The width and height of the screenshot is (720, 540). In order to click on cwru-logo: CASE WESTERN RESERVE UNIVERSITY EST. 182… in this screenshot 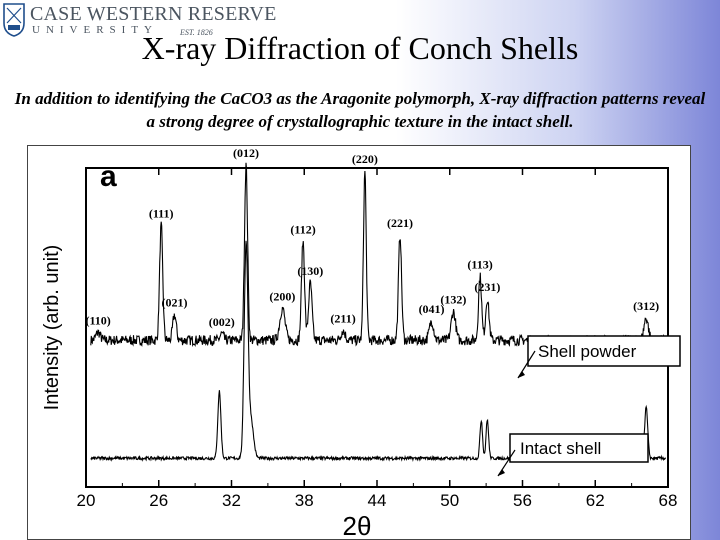, I will do `click(138, 21)`.